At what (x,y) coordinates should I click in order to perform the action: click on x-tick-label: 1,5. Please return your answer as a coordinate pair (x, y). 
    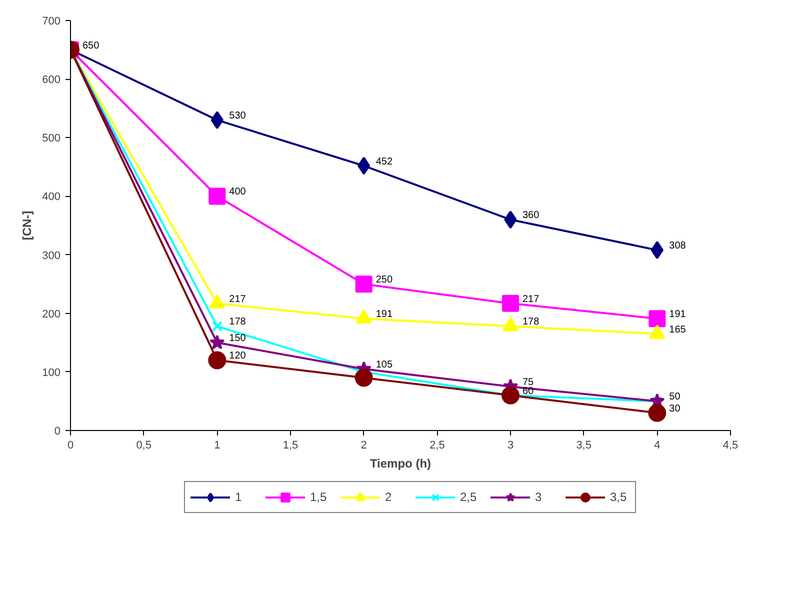
    Looking at the image, I should click on (290, 446).